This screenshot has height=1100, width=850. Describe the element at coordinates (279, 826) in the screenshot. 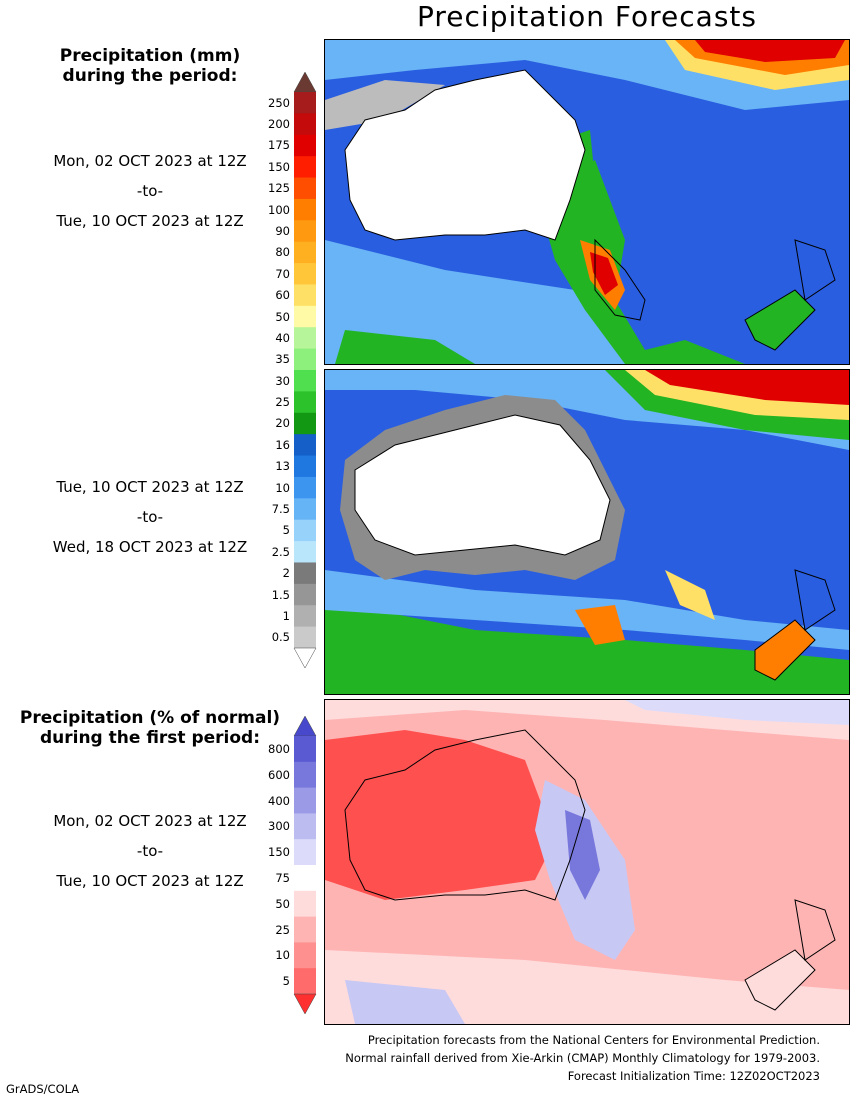

I see `colorbar-tick-label: 300` at that location.